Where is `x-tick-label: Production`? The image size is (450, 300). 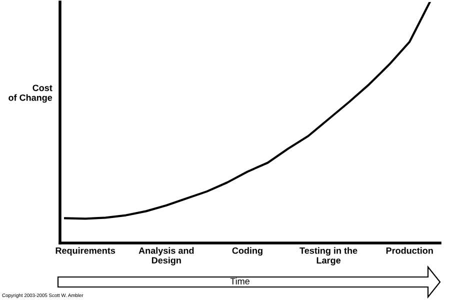 x-tick-label: Production is located at coordinates (409, 250).